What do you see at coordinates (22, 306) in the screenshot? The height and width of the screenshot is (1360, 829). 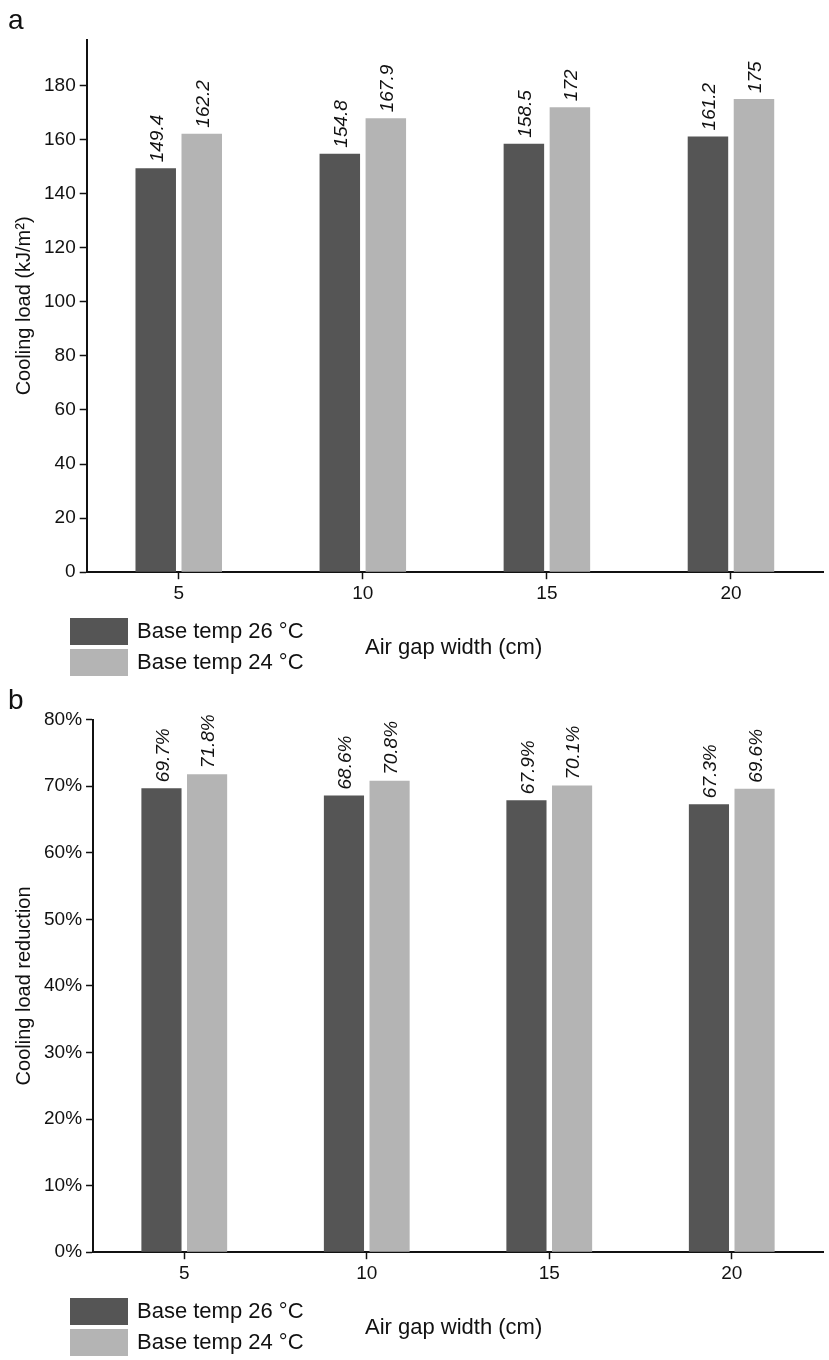 I see `y-axis-title: Cooling load (kJ/m²)` at bounding box center [22, 306].